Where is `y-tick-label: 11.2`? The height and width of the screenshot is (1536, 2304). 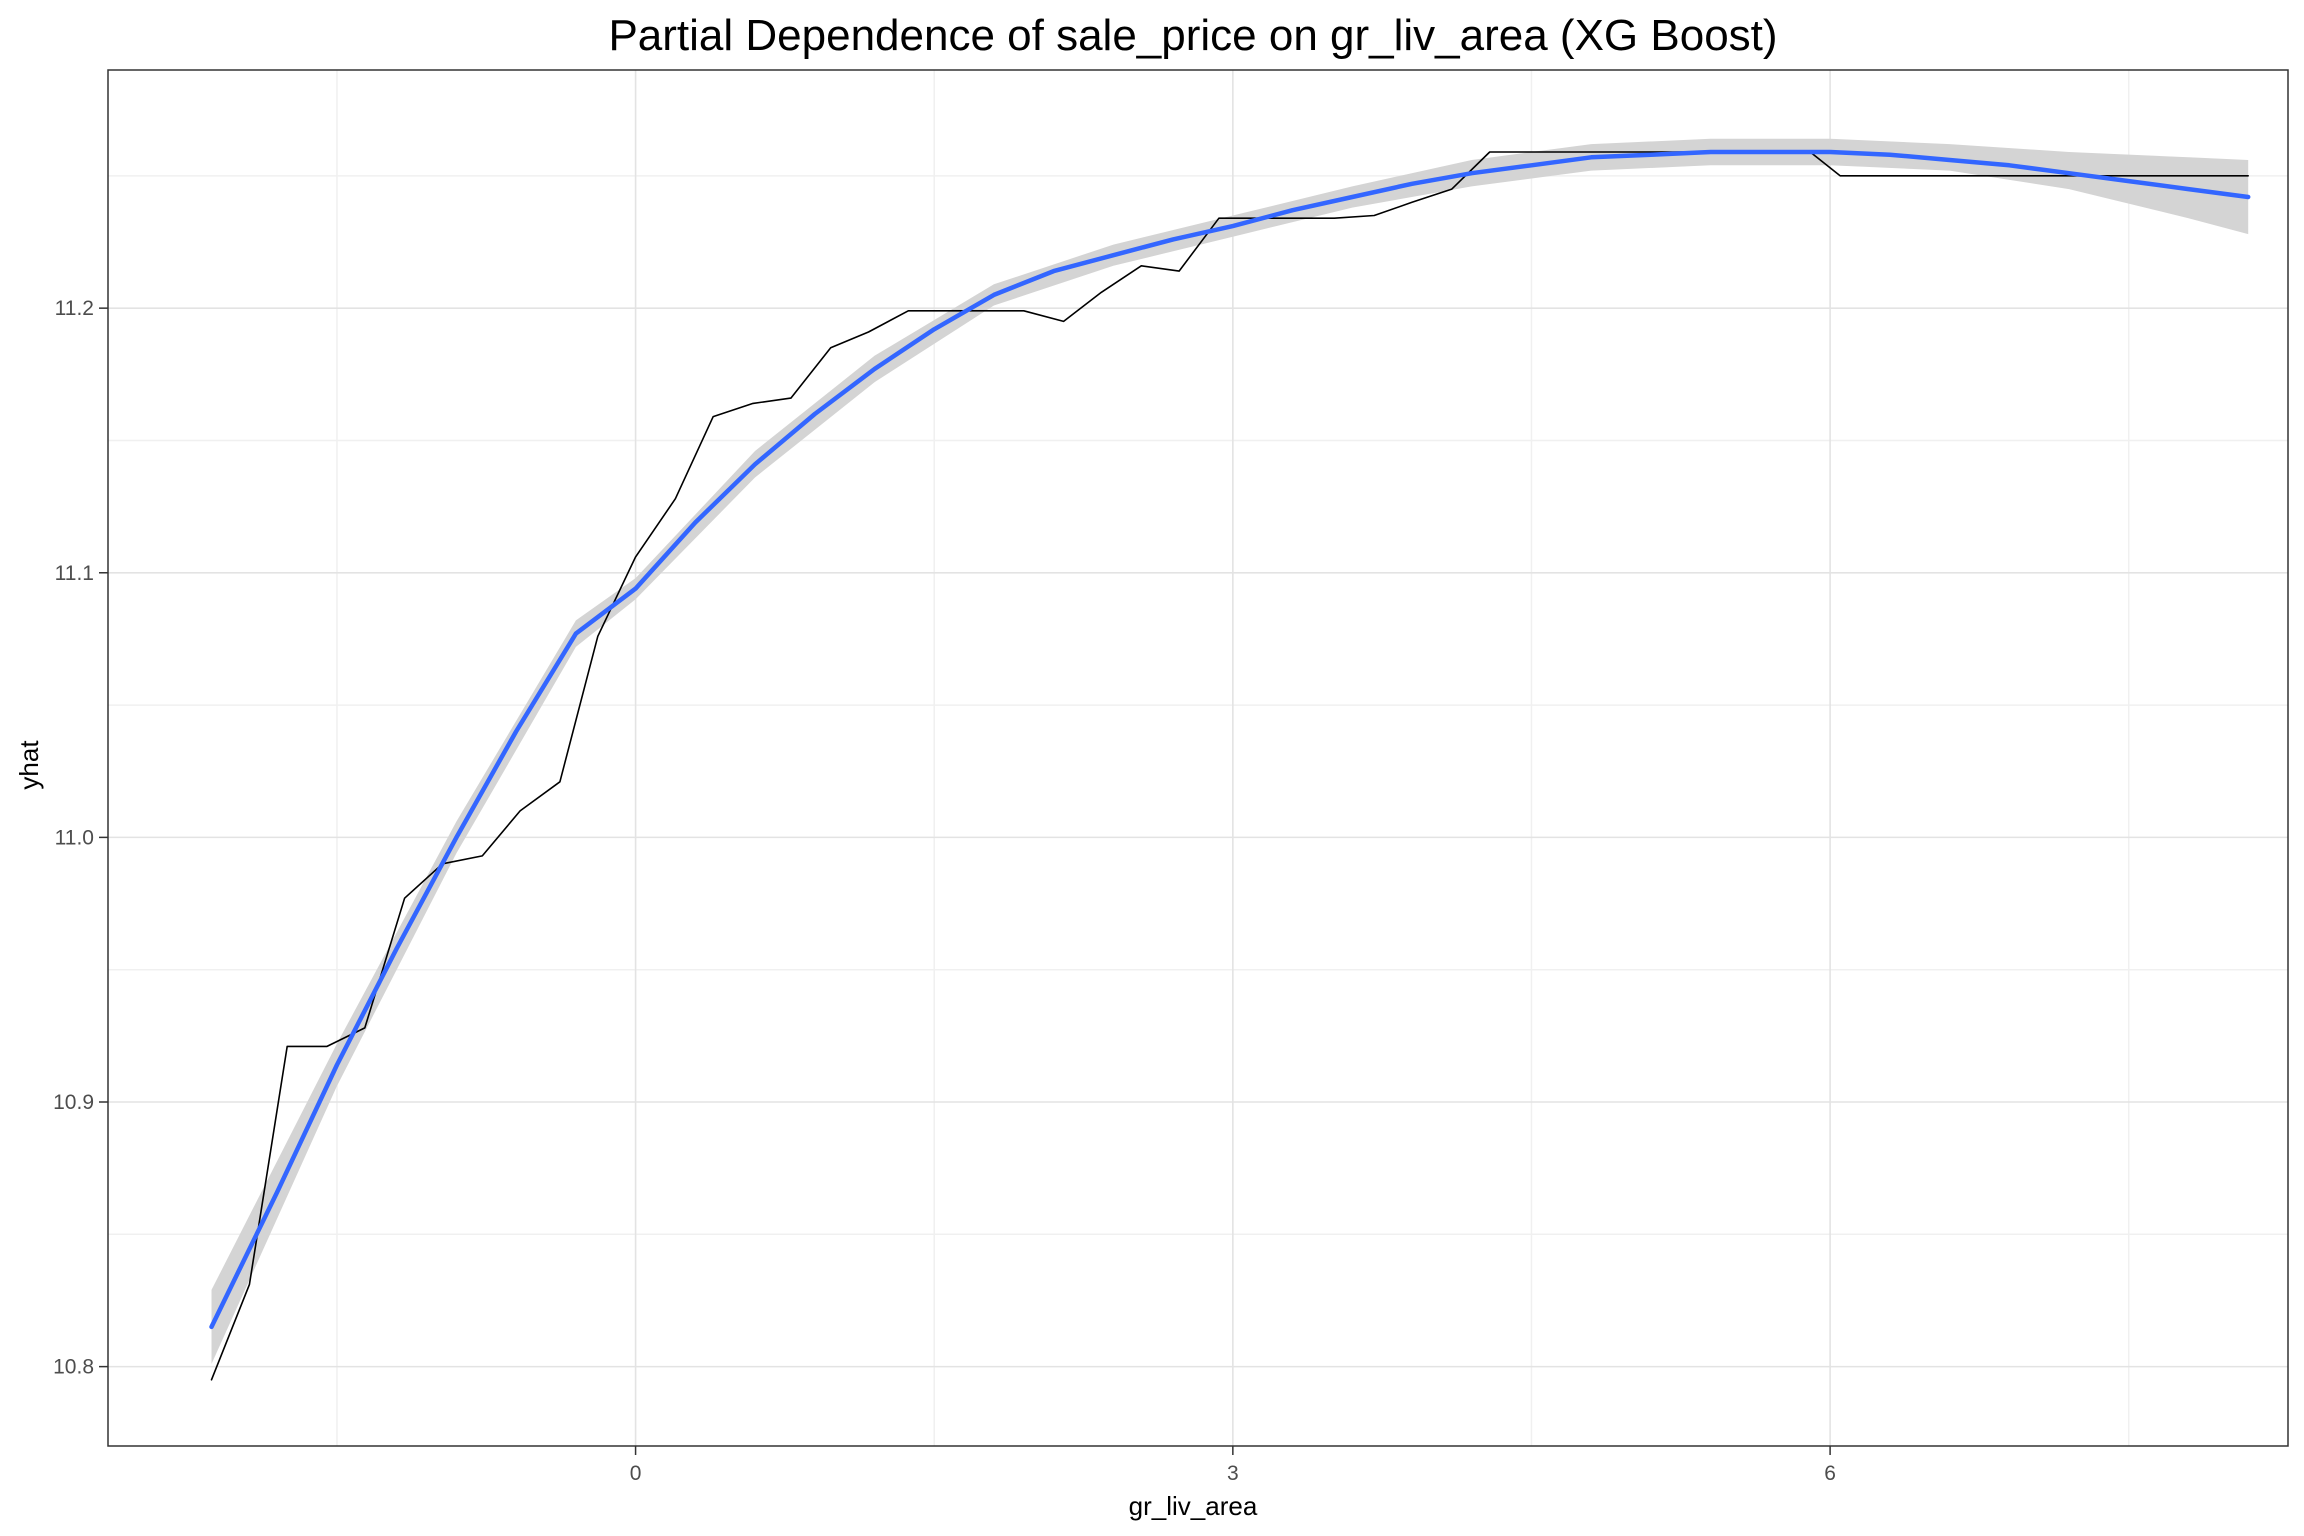
y-tick-label: 11.2 is located at coordinates (74, 308).